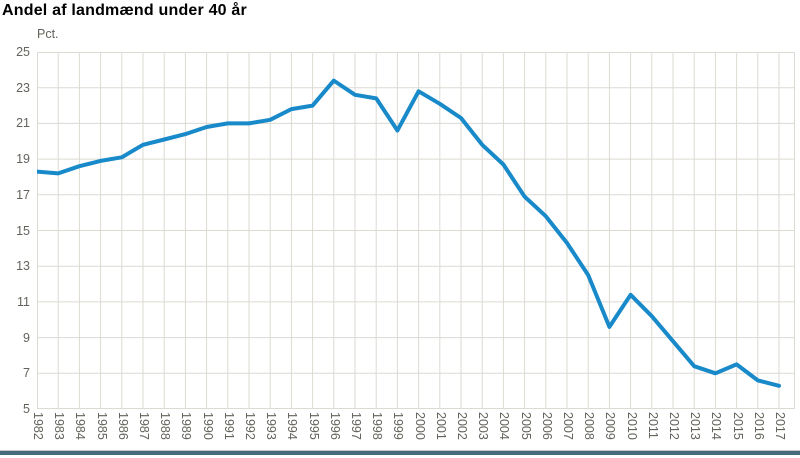  What do you see at coordinates (419, 426) in the screenshot?
I see `x-axis-tick-label: 2000` at bounding box center [419, 426].